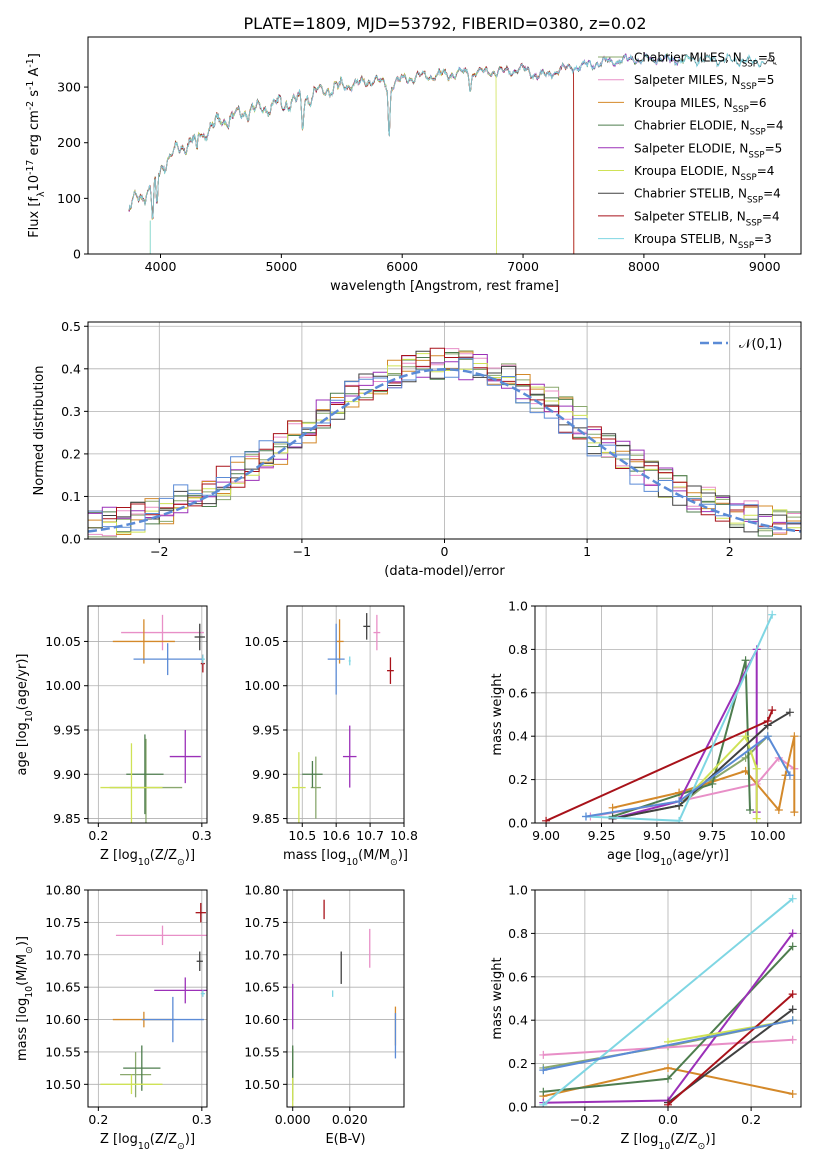 This screenshot has width=819, height=1170. I want to click on residual-histogram, so click(444, 443).